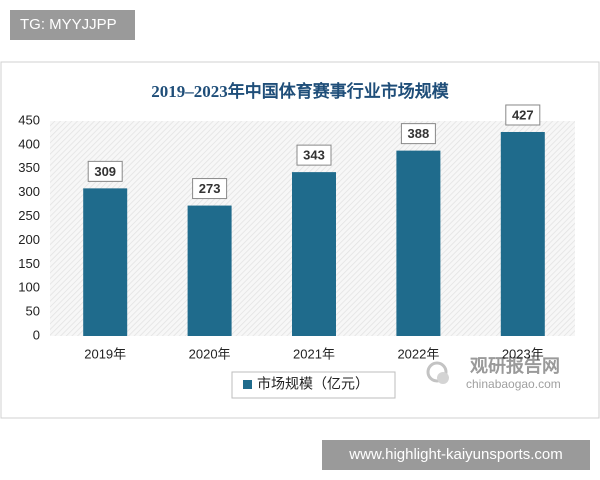 This screenshot has width=600, height=480. I want to click on y-tick-label: 100, so click(29, 287).